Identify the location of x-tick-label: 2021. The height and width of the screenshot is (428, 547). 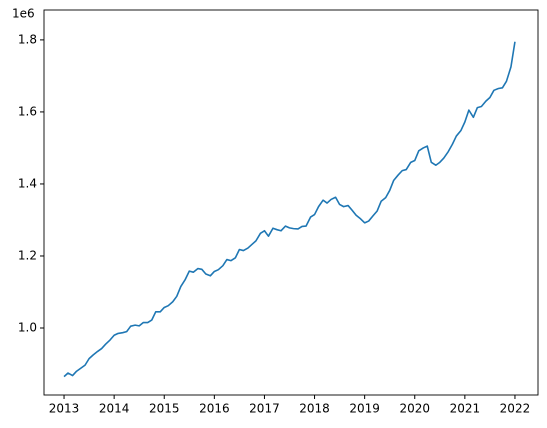
(465, 409).